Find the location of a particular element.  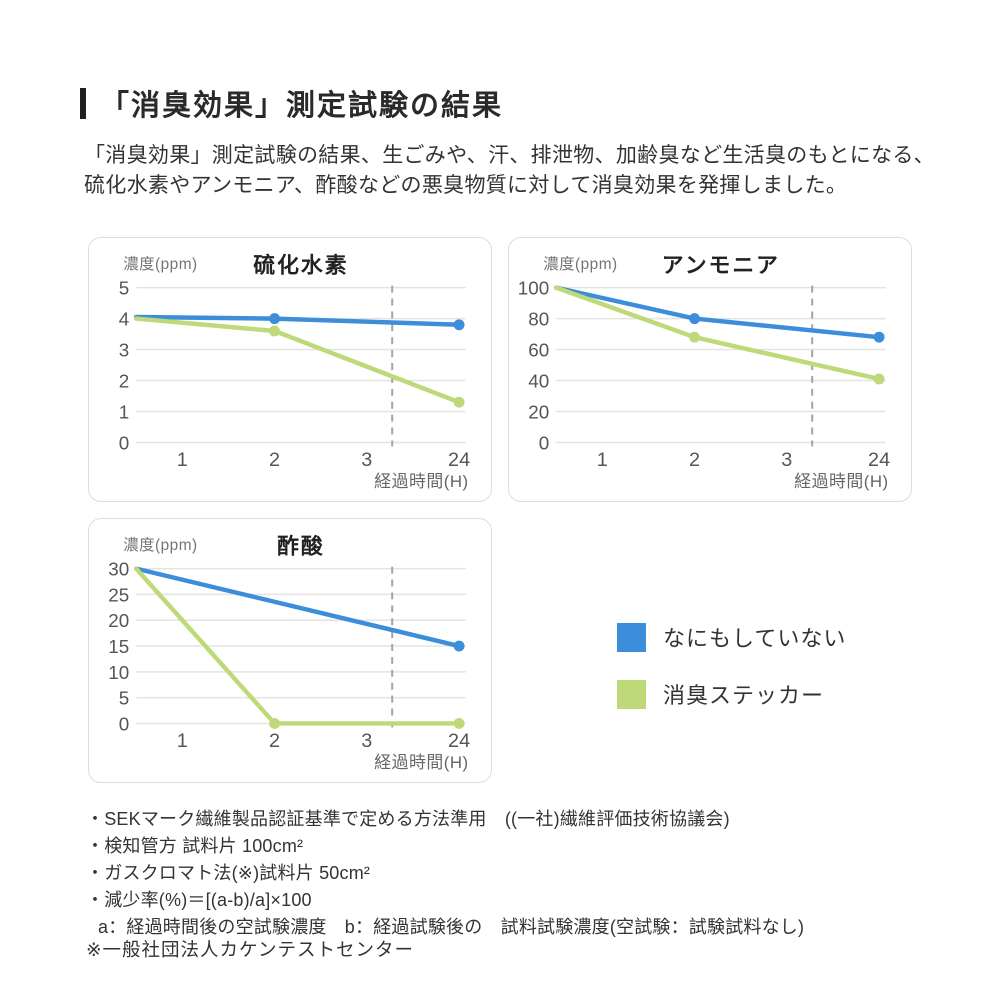

legend-item-untreated: なにもしていない is located at coordinates (731, 637).